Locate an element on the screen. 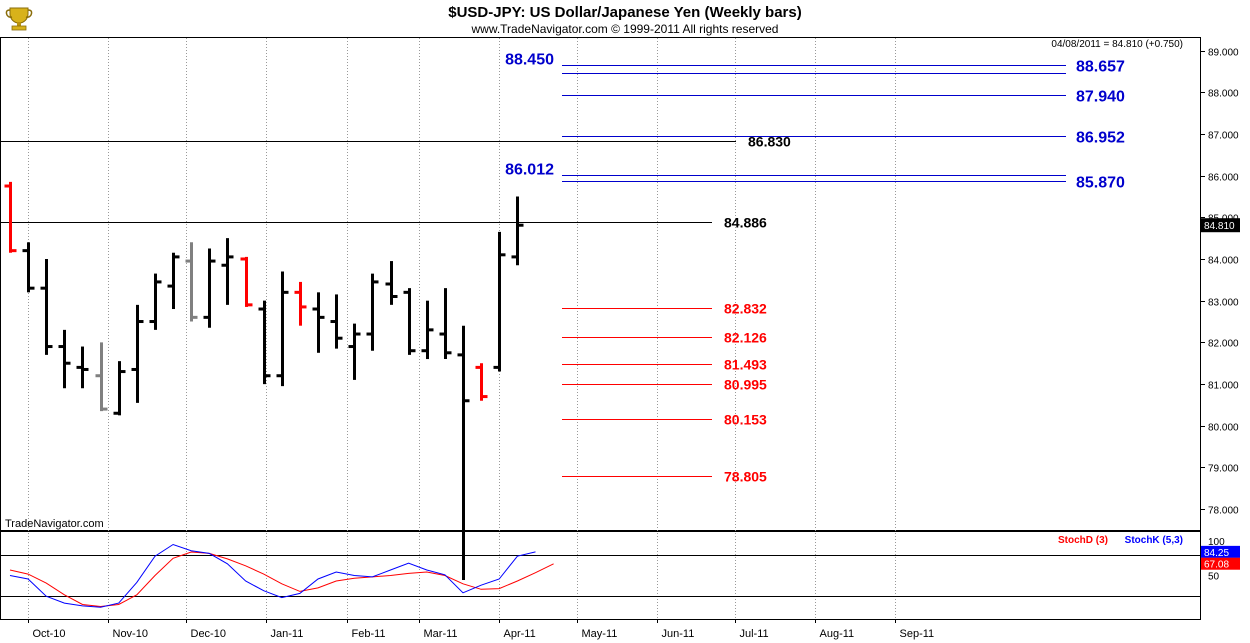  stochd-marker is located at coordinates (1220, 563).